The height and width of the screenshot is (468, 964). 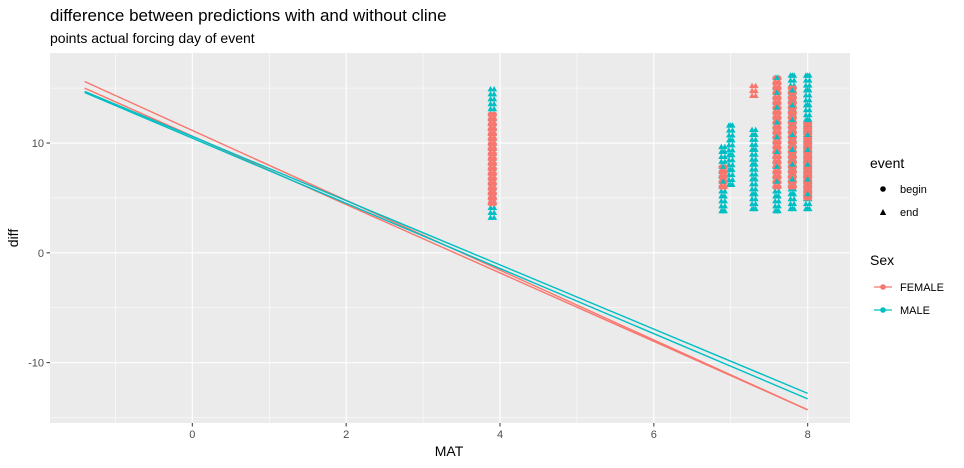 I want to click on legend-label-male: MALE, so click(x=915, y=311).